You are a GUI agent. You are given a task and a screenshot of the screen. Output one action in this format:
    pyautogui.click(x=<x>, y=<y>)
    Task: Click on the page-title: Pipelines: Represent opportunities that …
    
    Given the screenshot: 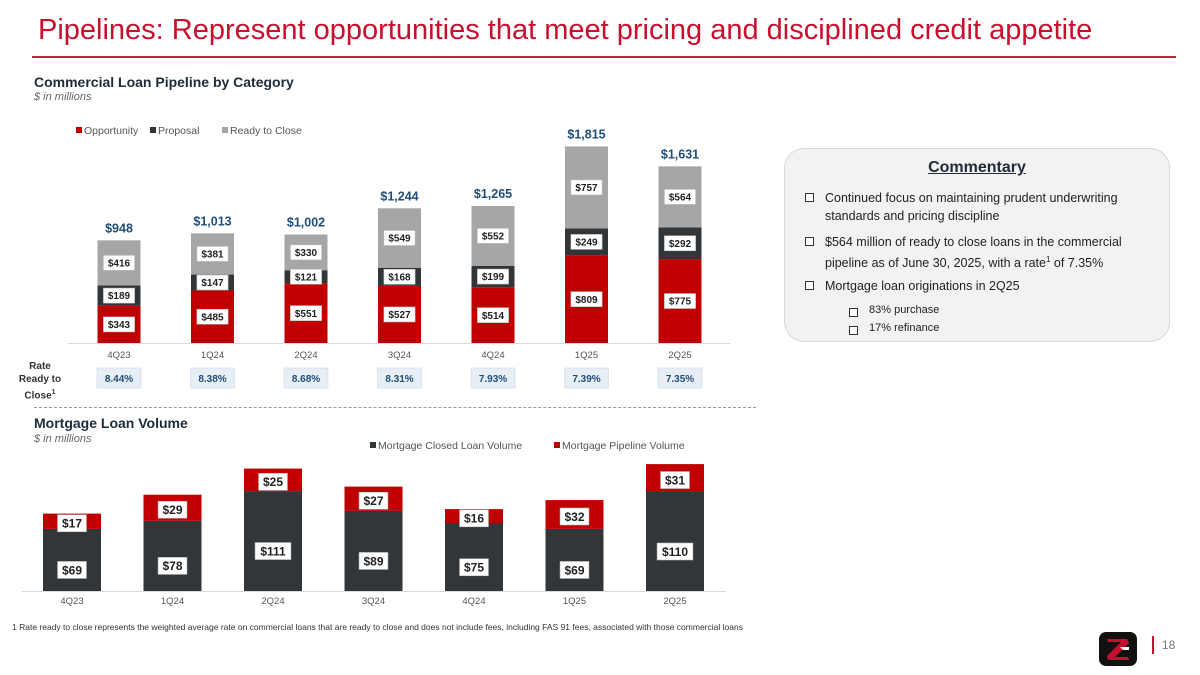 What is the action you would take?
    pyautogui.click(x=565, y=30)
    